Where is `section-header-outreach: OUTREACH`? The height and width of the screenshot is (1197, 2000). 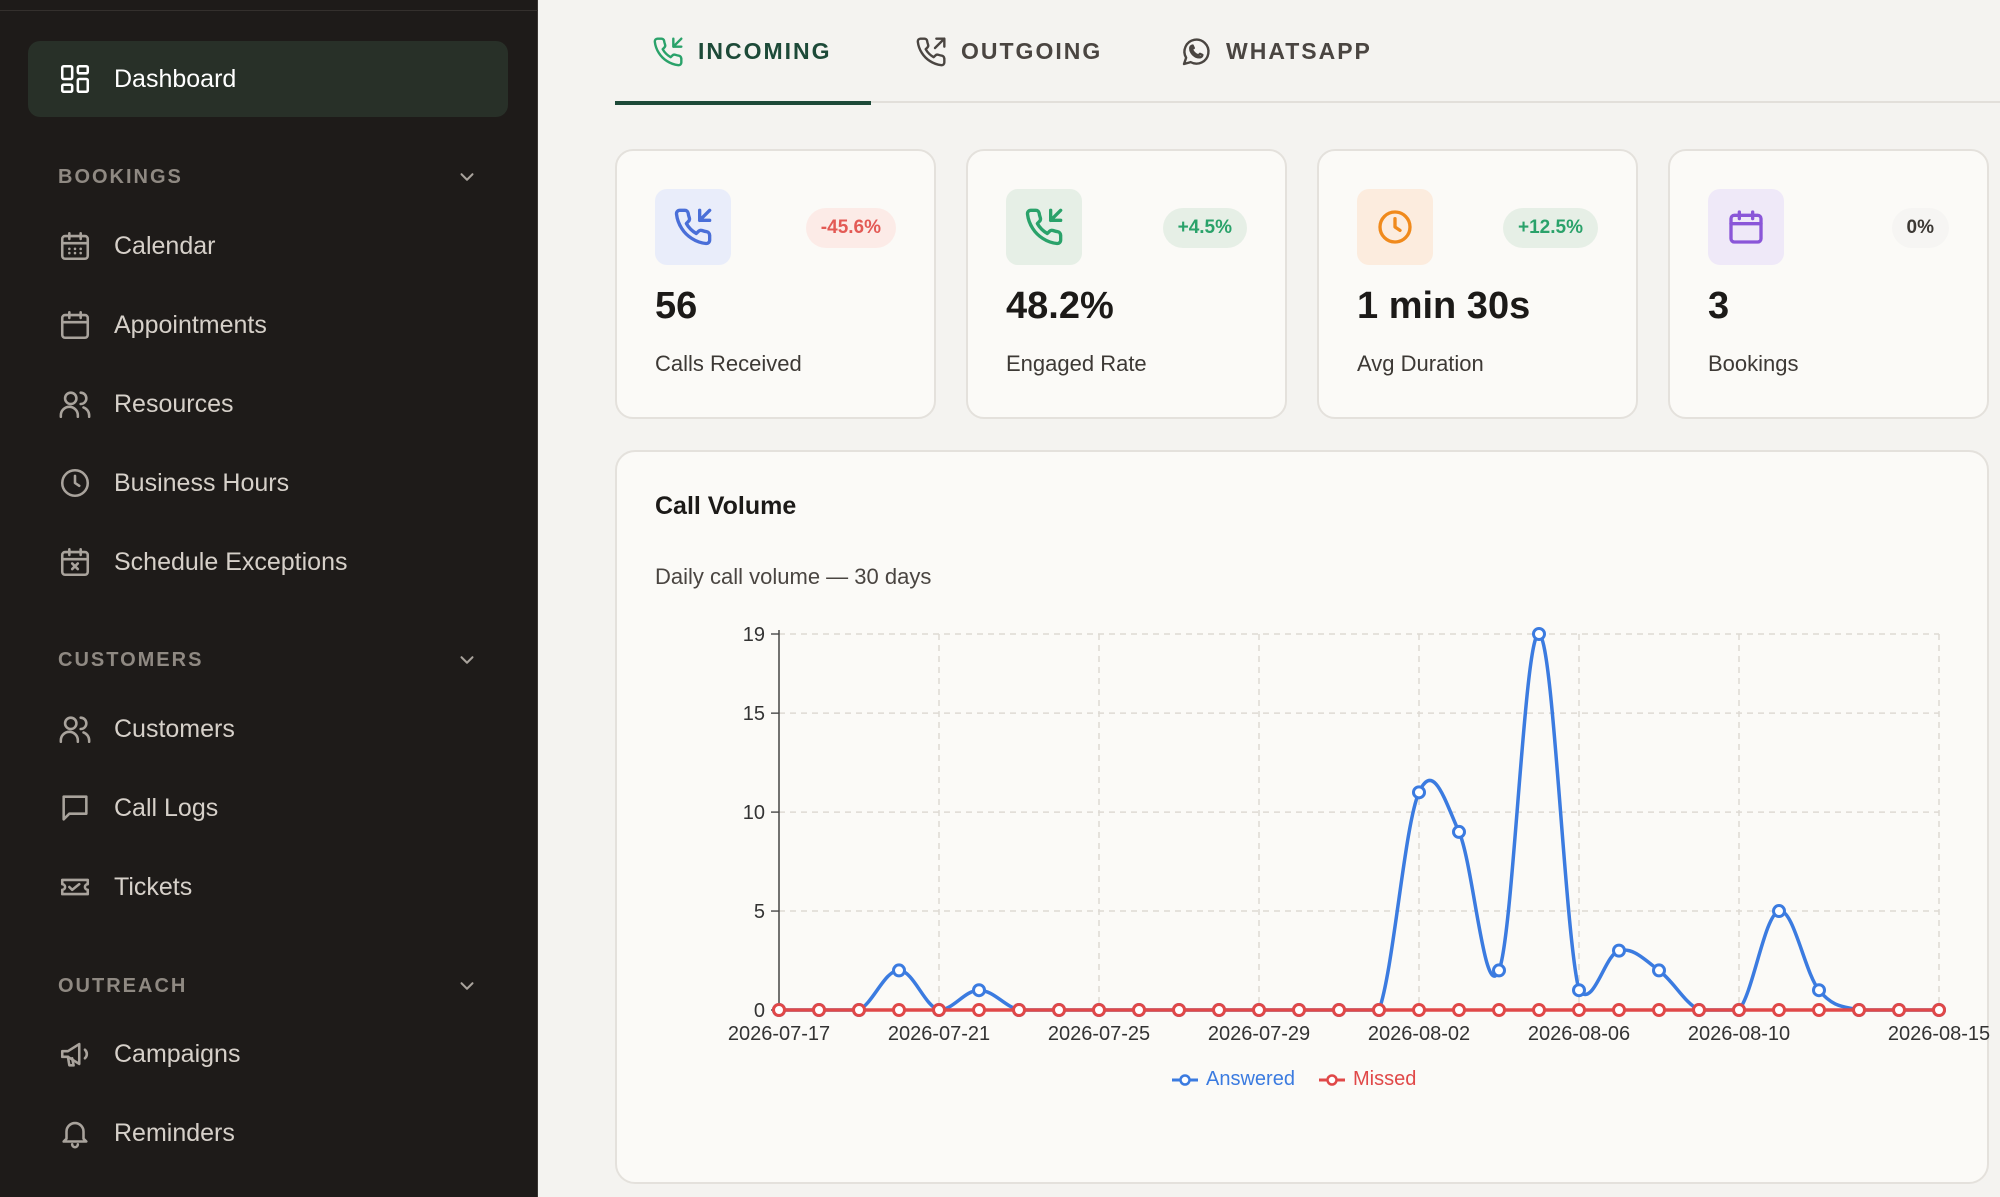
section-header-outreach: OUTREACH is located at coordinates (268, 986).